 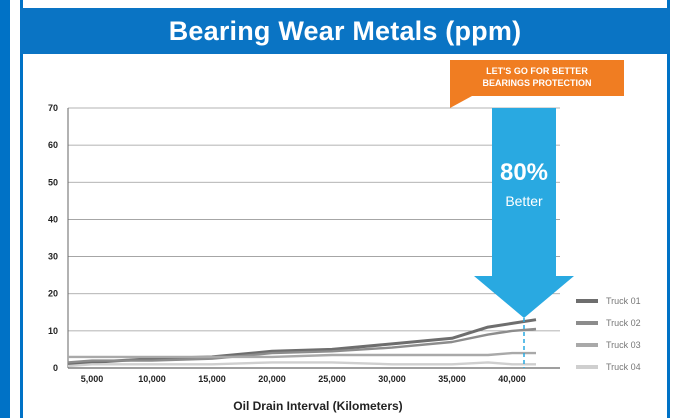 I want to click on legend-label-4: Truck 04, so click(x=623, y=367).